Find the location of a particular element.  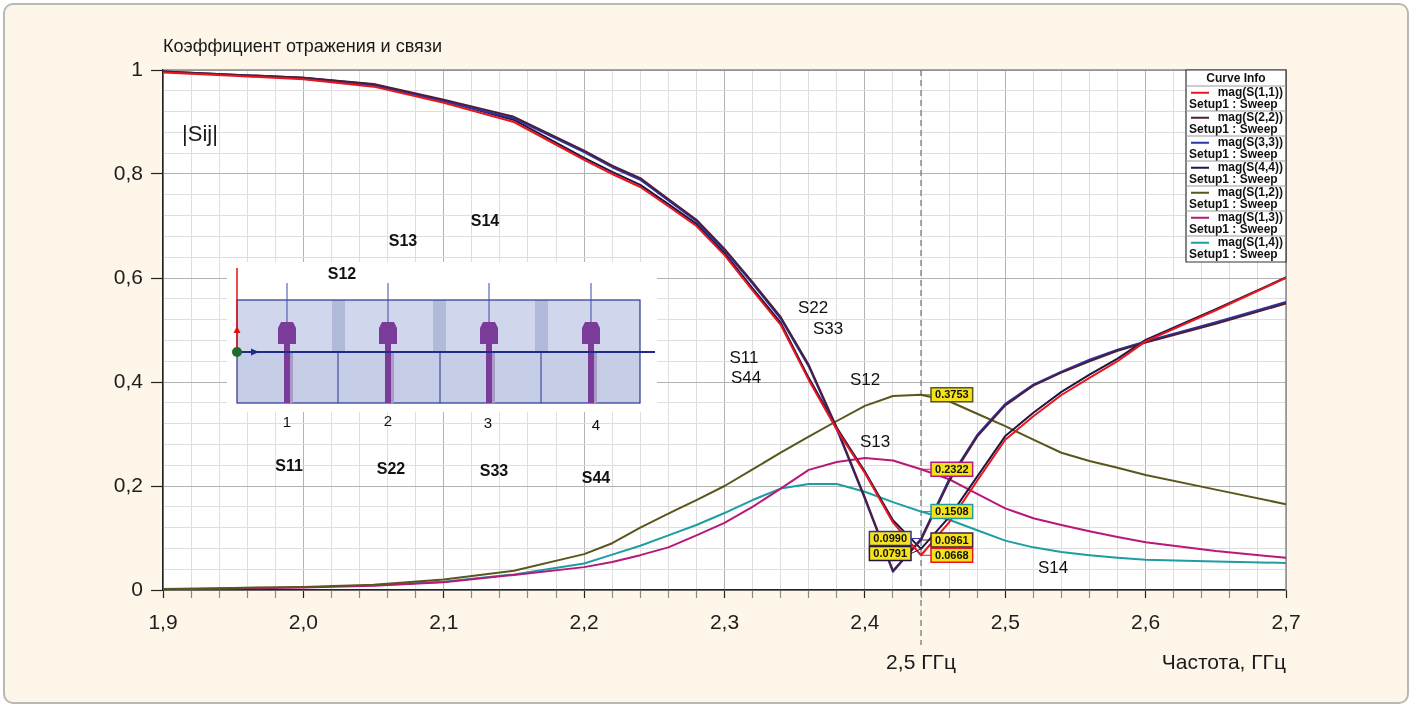

annotation: 2 is located at coordinates (388, 420).